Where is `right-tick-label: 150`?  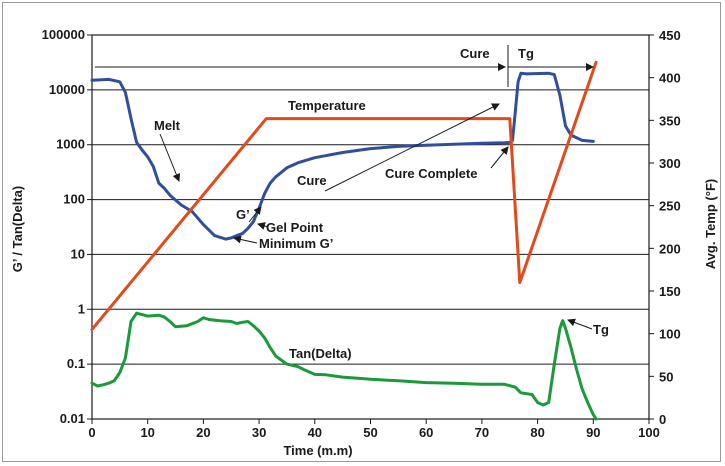 right-tick-label: 150 is located at coordinates (670, 291).